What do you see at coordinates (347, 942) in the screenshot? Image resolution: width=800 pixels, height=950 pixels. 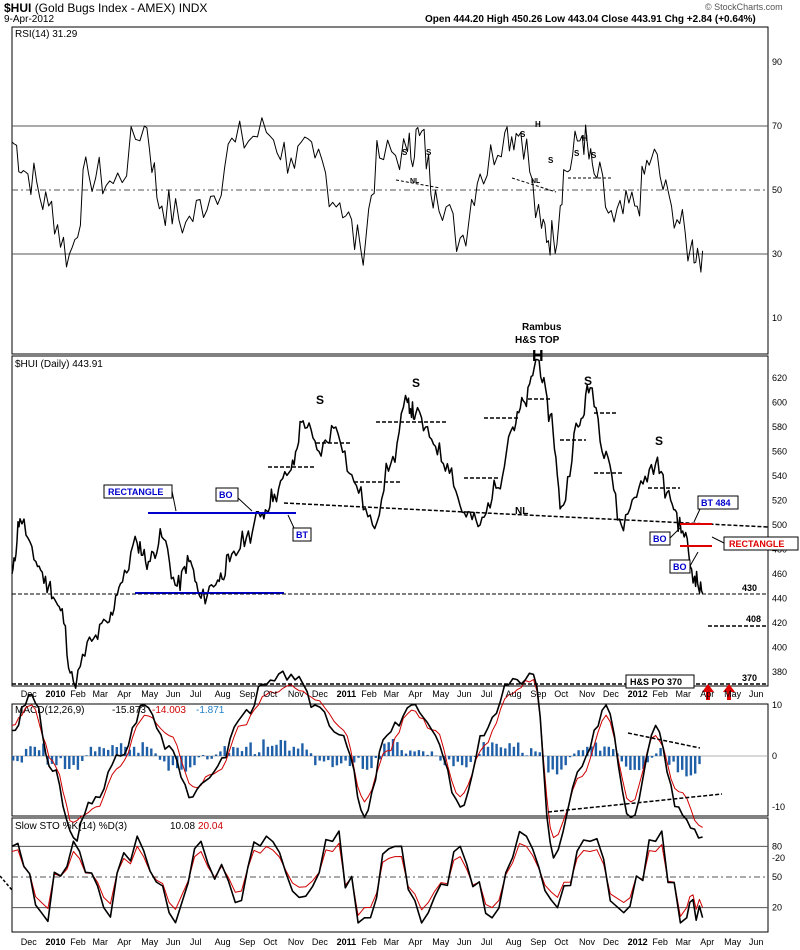 I see `x-axis-label: 2011` at bounding box center [347, 942].